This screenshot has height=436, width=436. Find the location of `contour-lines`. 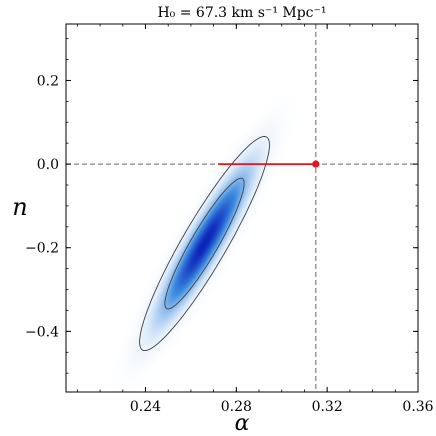

contour-lines is located at coordinates (204, 244).